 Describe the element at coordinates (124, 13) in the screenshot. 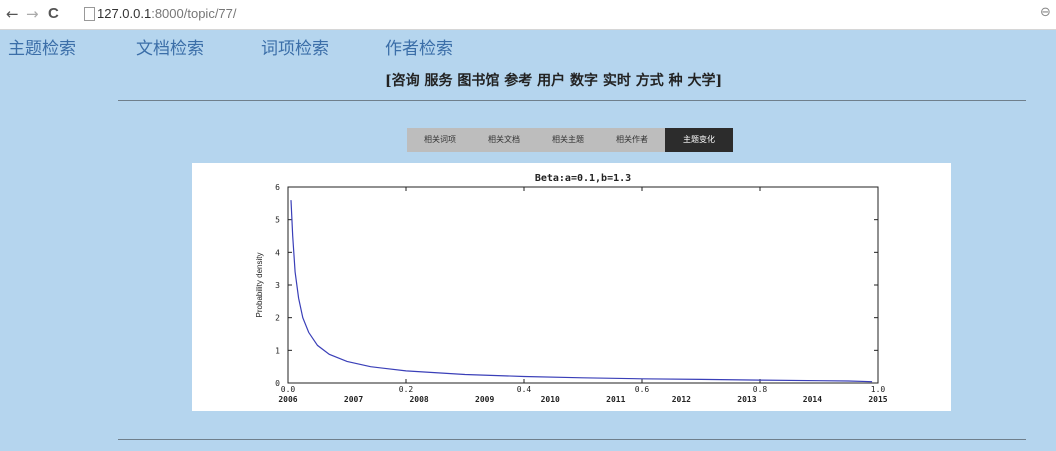

I see `url-host: 127.0.0.1` at that location.